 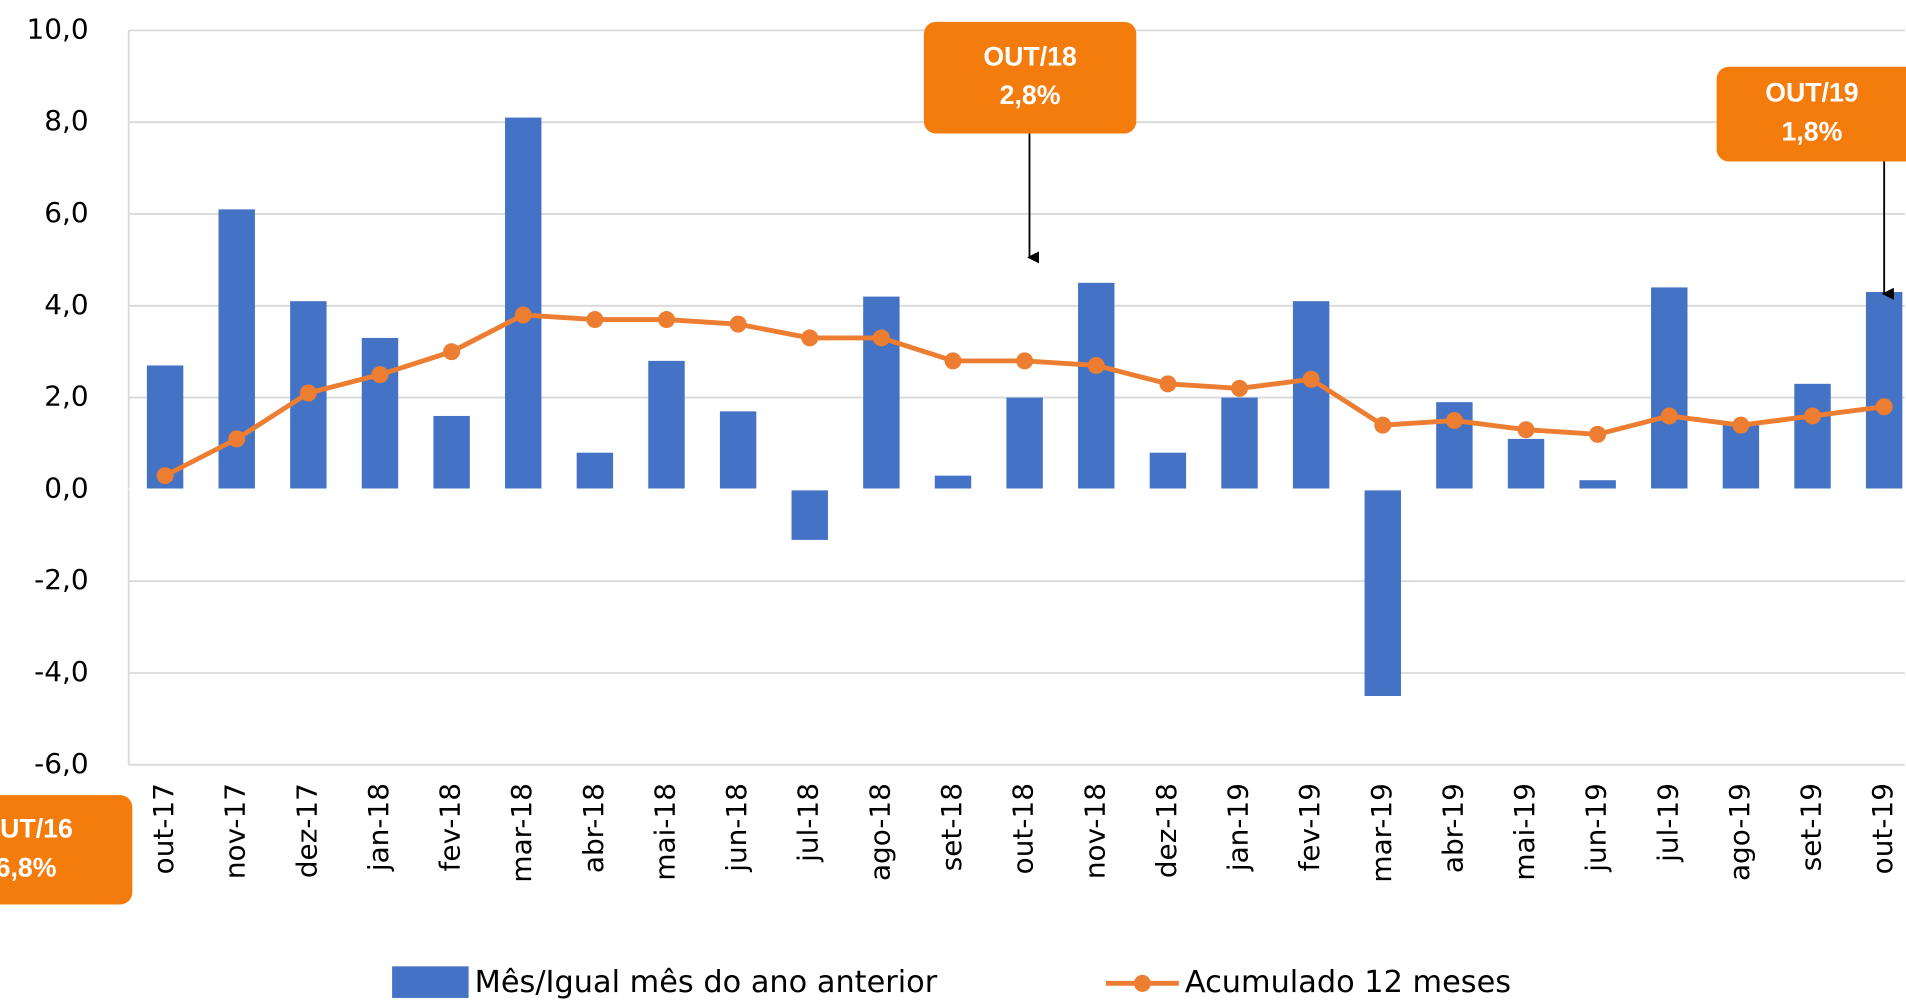 I want to click on x-tick-label: dez-18, so click(x=1166, y=830).